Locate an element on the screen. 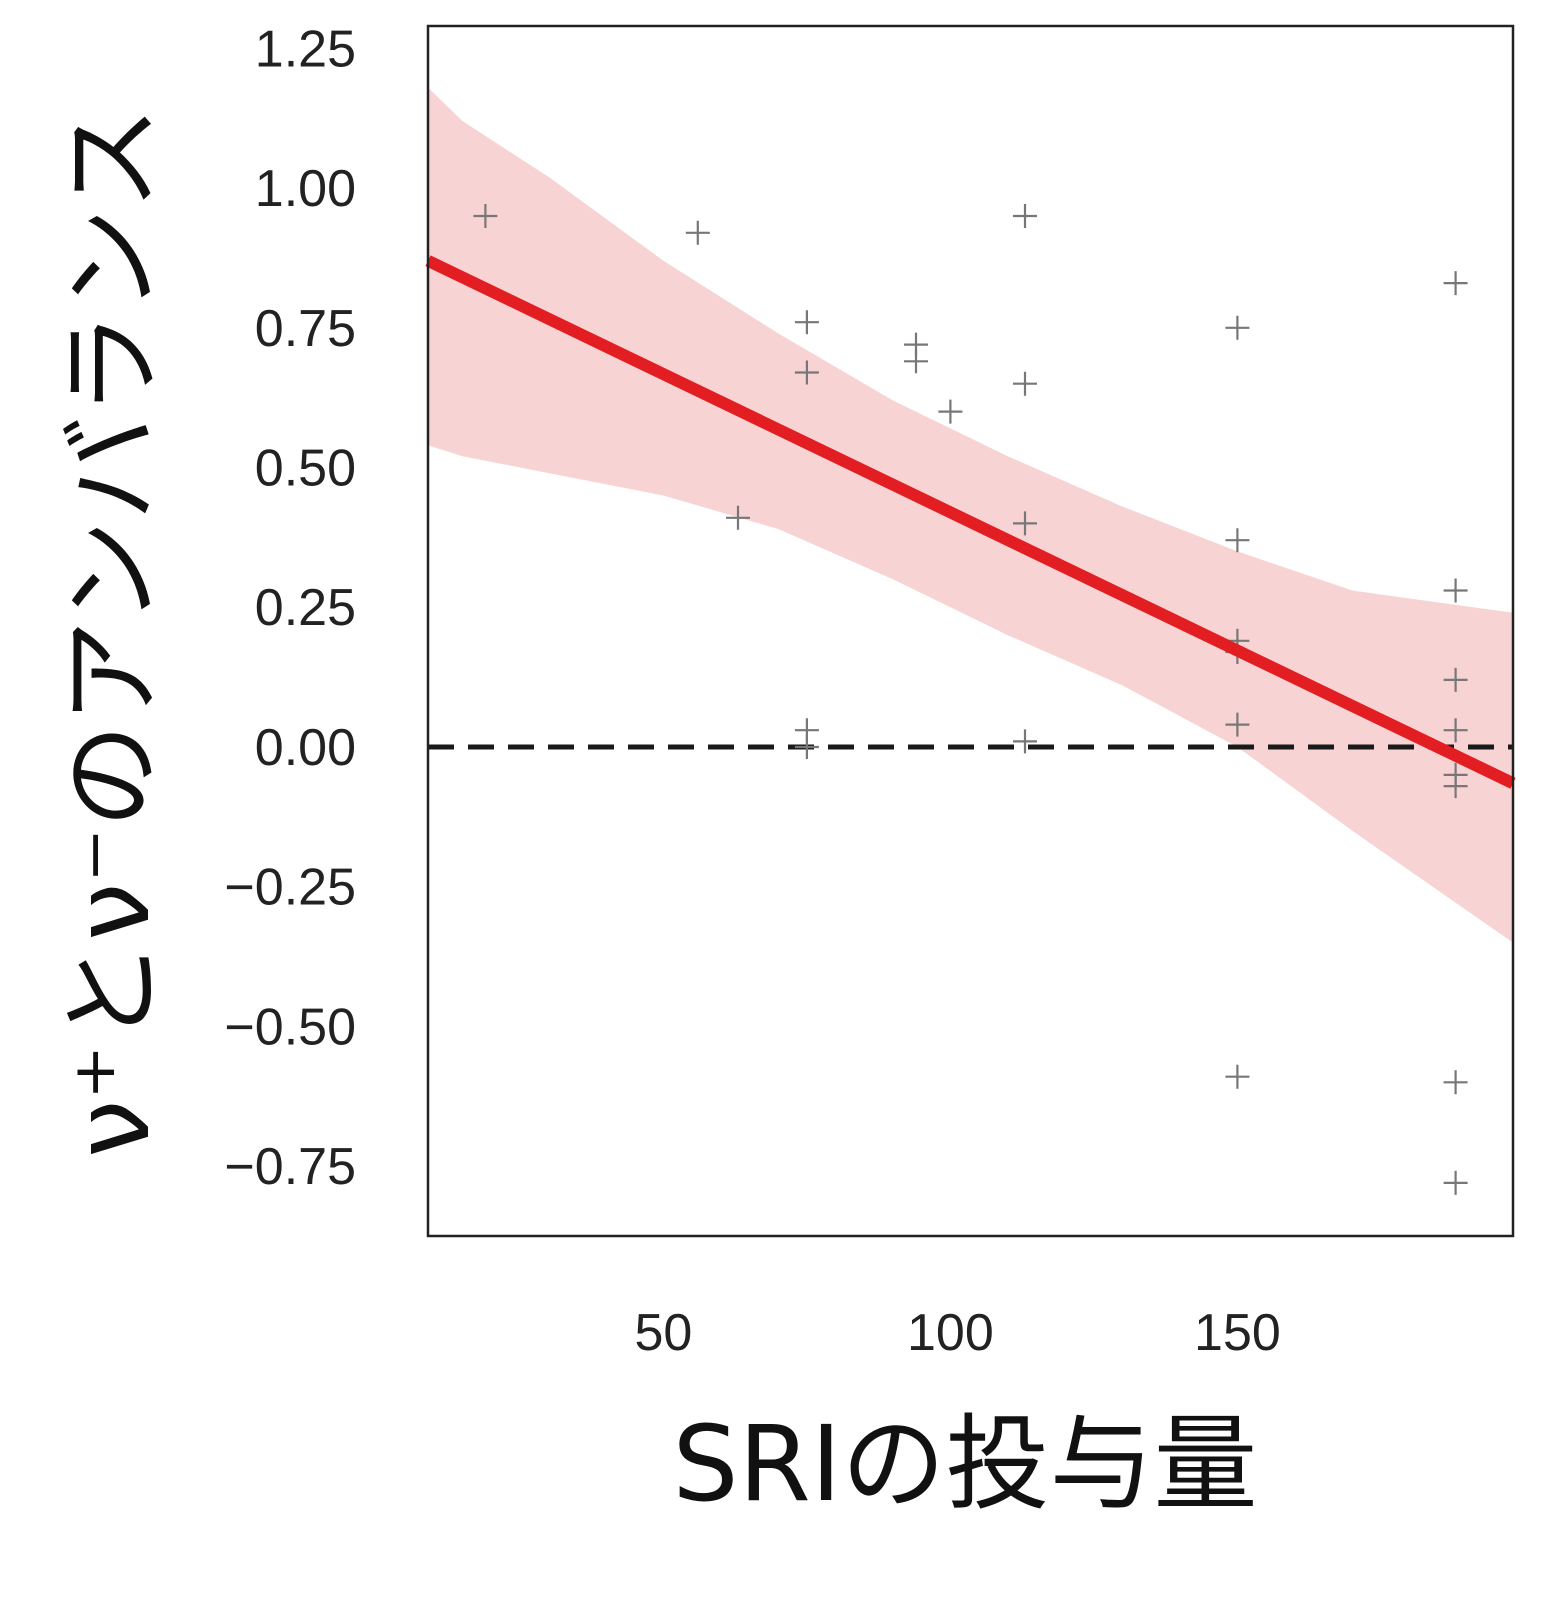  x-tick-labels: 50 100 150 is located at coordinates (957, 1333).